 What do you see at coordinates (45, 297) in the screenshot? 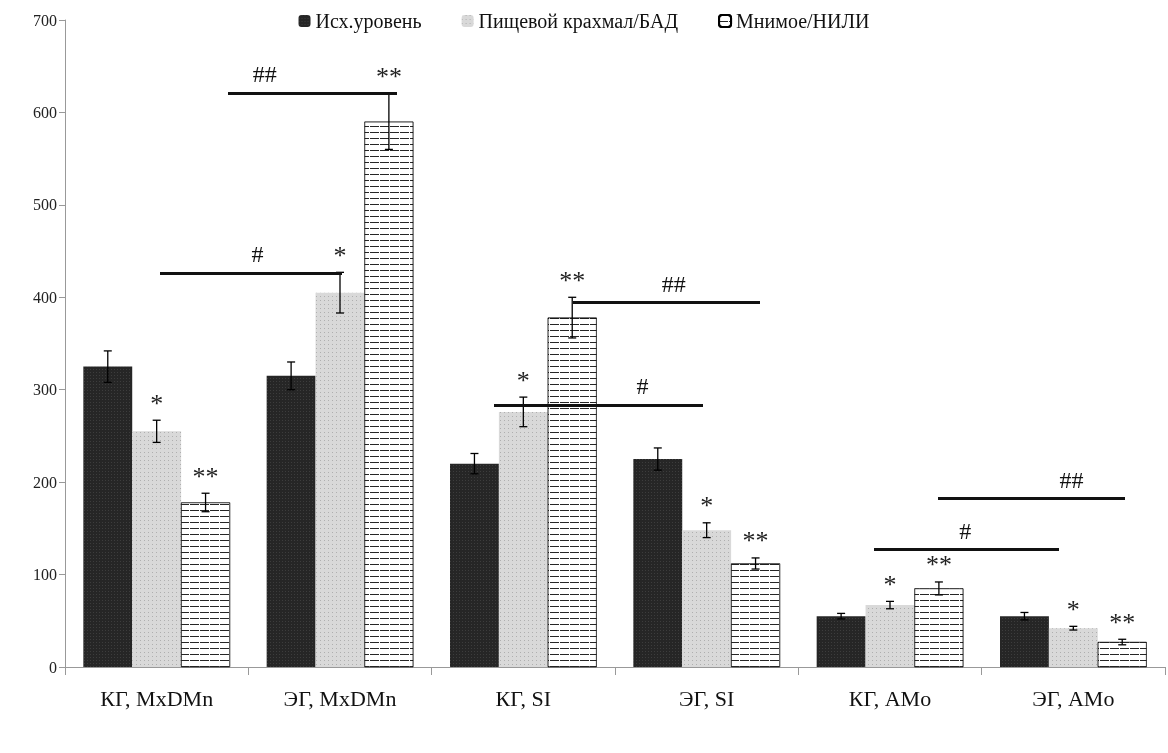
I see `y-tick-label: 400` at bounding box center [45, 297].